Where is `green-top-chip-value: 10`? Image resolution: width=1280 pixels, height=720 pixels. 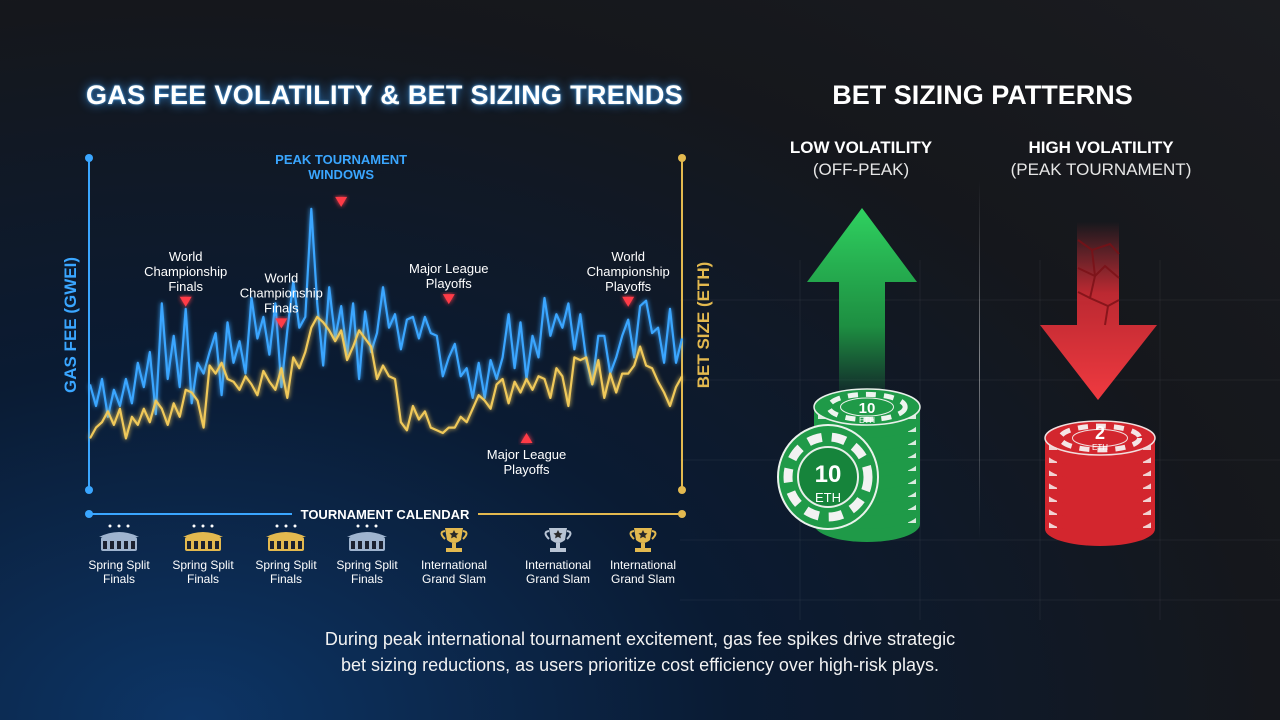
green-top-chip-value: 10 is located at coordinates (867, 408).